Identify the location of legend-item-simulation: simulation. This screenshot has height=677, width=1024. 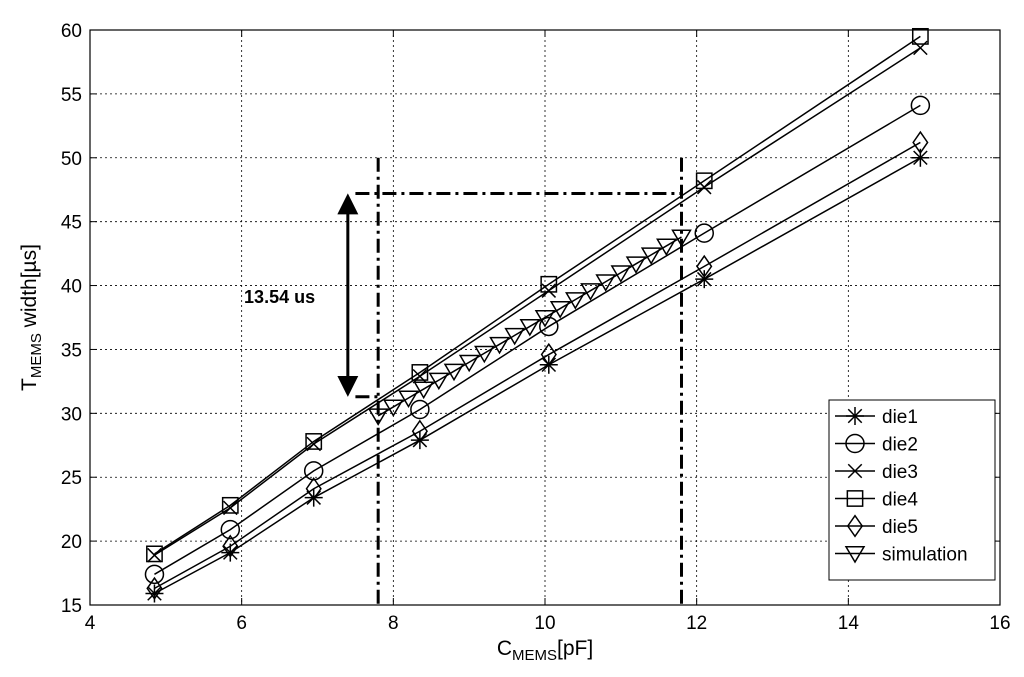
(901, 555).